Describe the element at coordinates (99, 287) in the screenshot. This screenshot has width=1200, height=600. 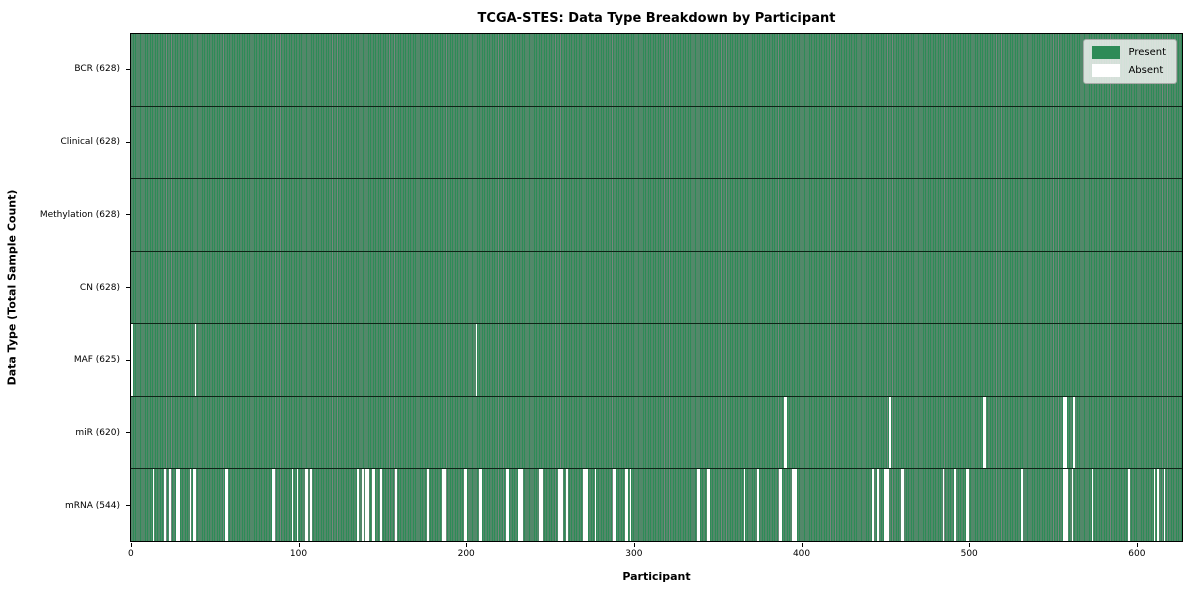
I see `y-tick-label-cn: CN (628)` at that location.